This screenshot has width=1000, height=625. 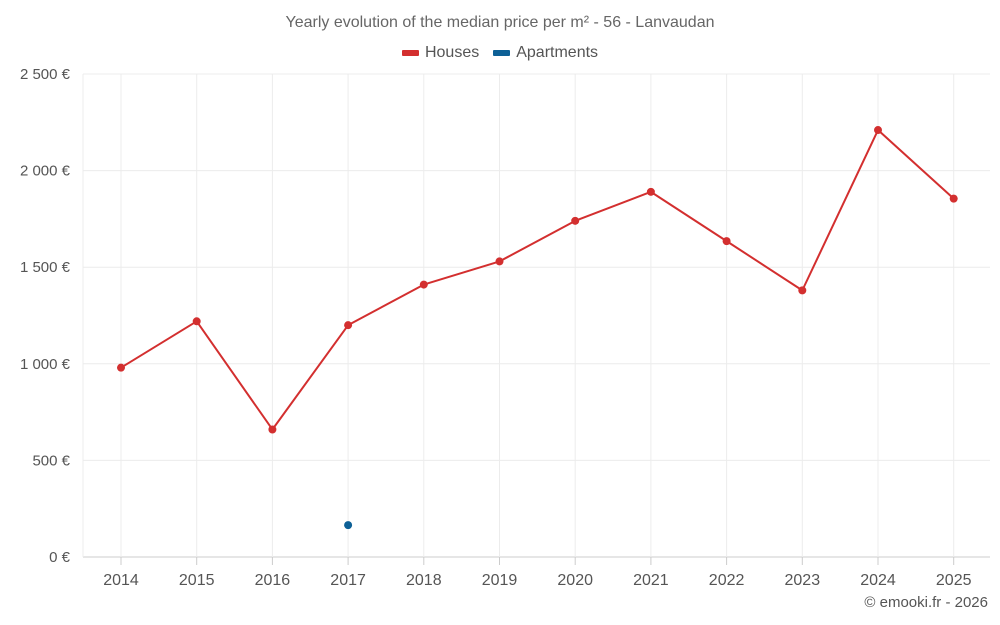 What do you see at coordinates (727, 580) in the screenshot?
I see `x-tick-label: 2022` at bounding box center [727, 580].